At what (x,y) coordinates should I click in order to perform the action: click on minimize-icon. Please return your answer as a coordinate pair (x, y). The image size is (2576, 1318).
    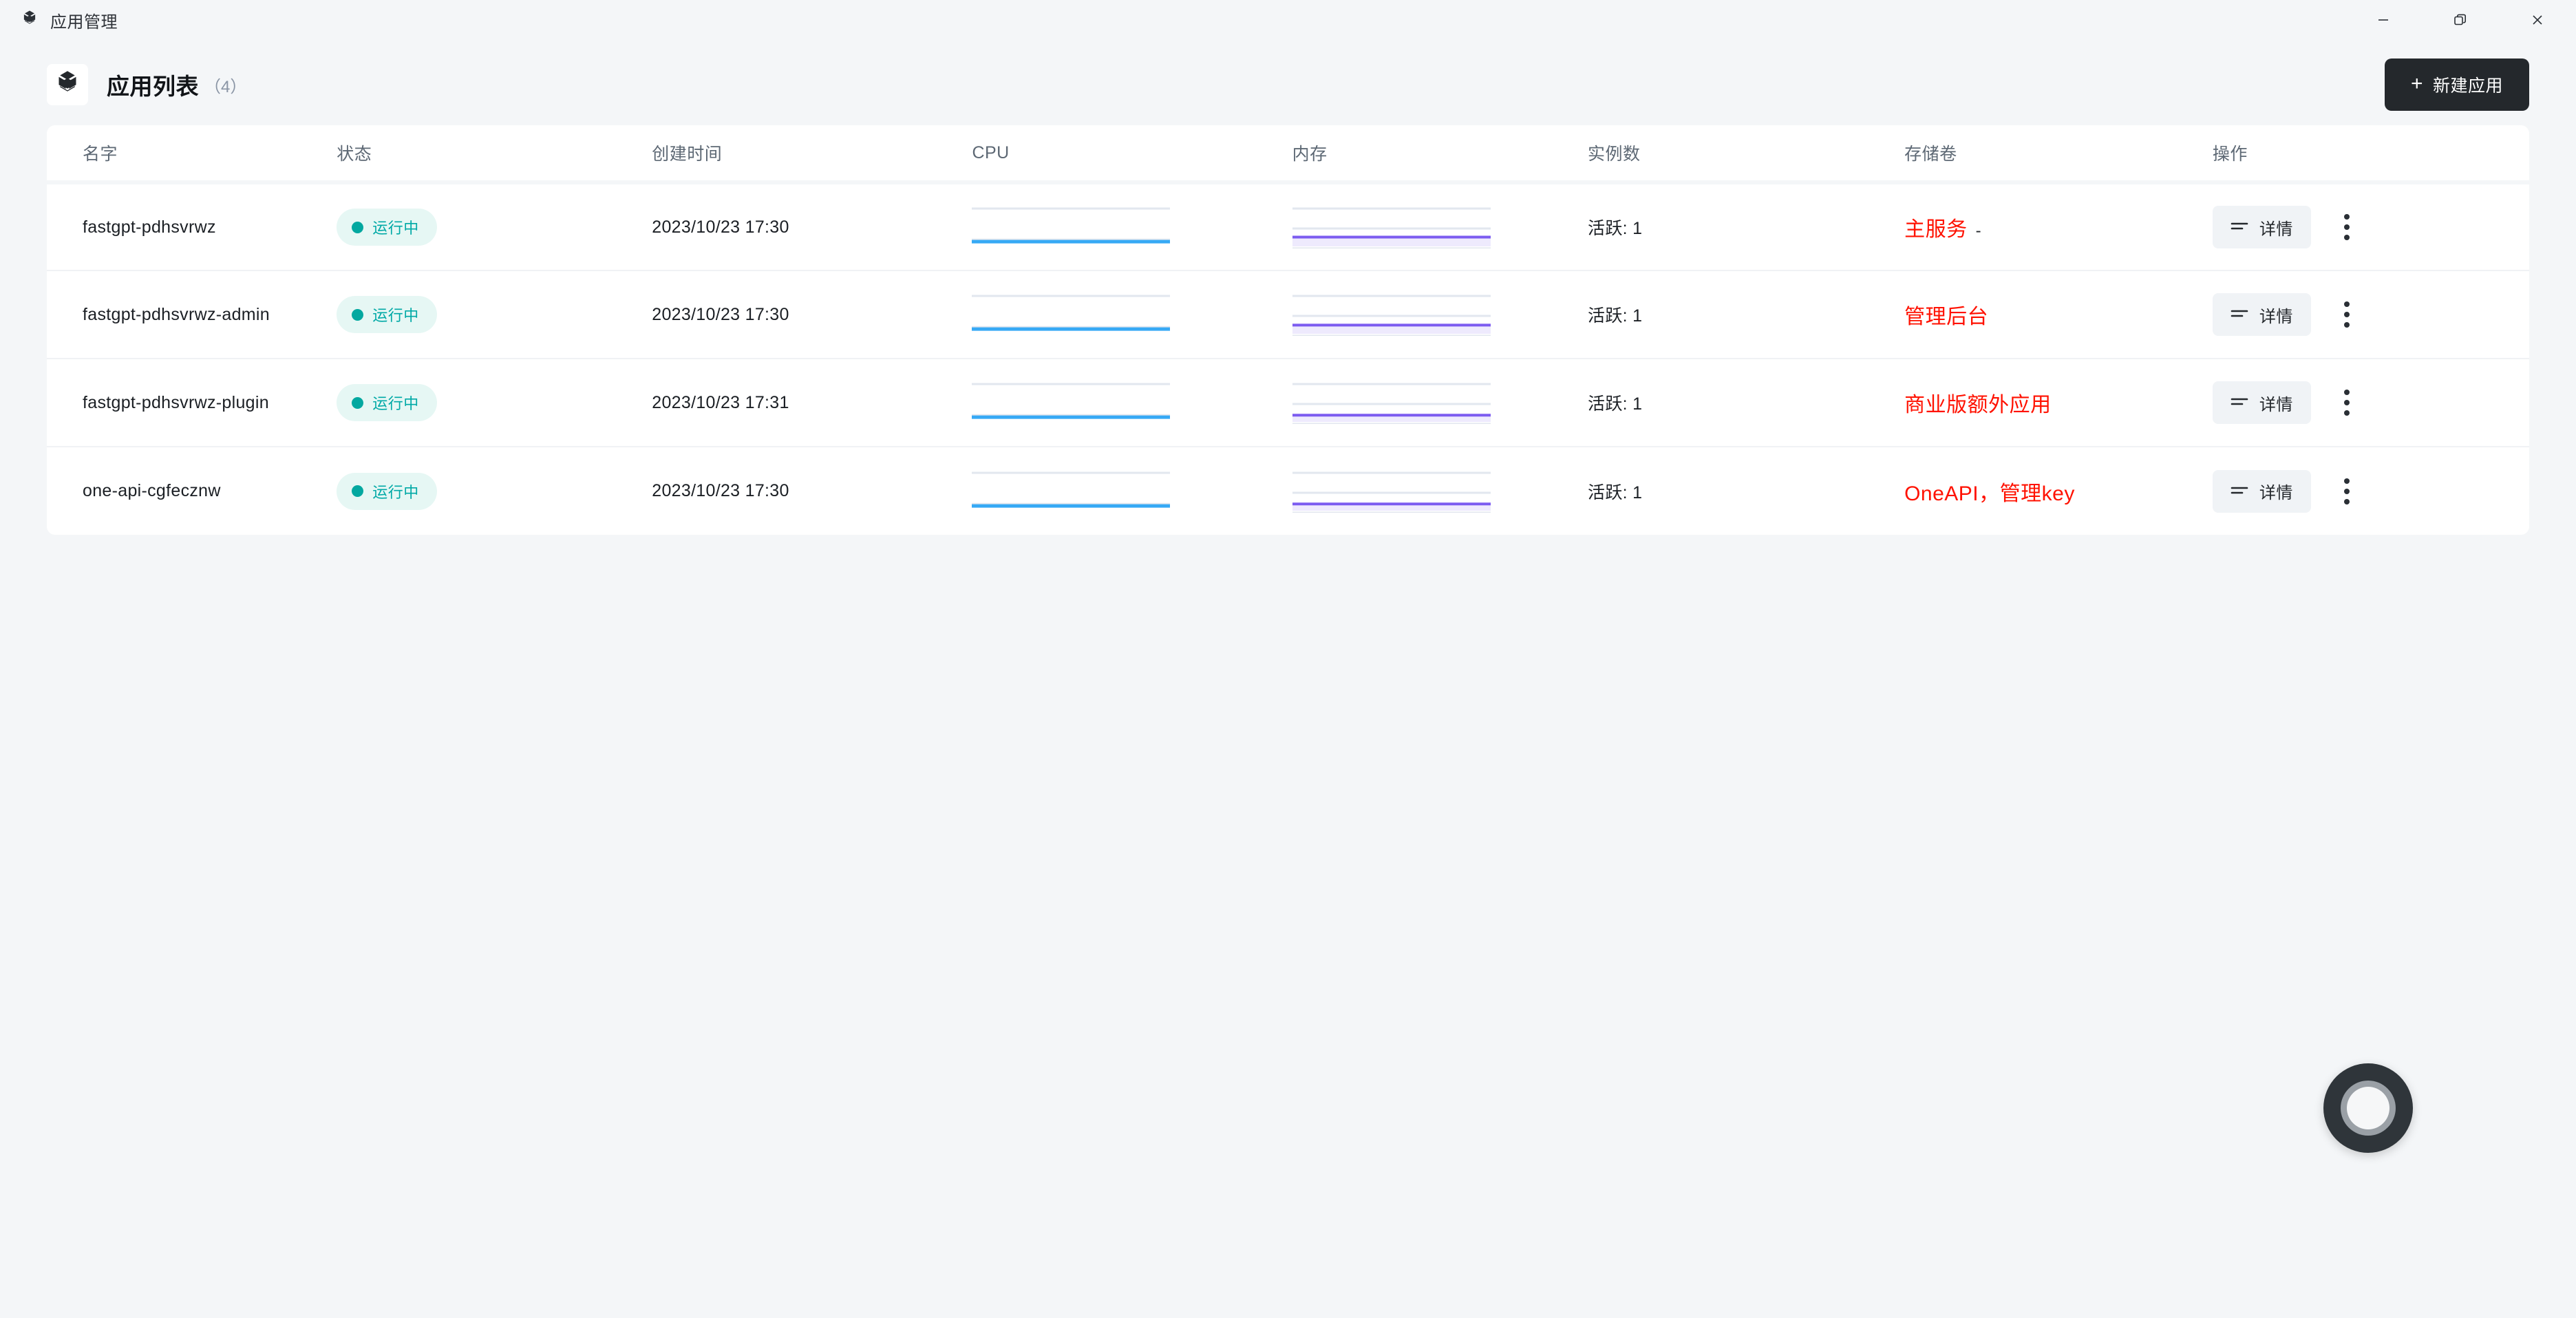
    Looking at the image, I should click on (2383, 20).